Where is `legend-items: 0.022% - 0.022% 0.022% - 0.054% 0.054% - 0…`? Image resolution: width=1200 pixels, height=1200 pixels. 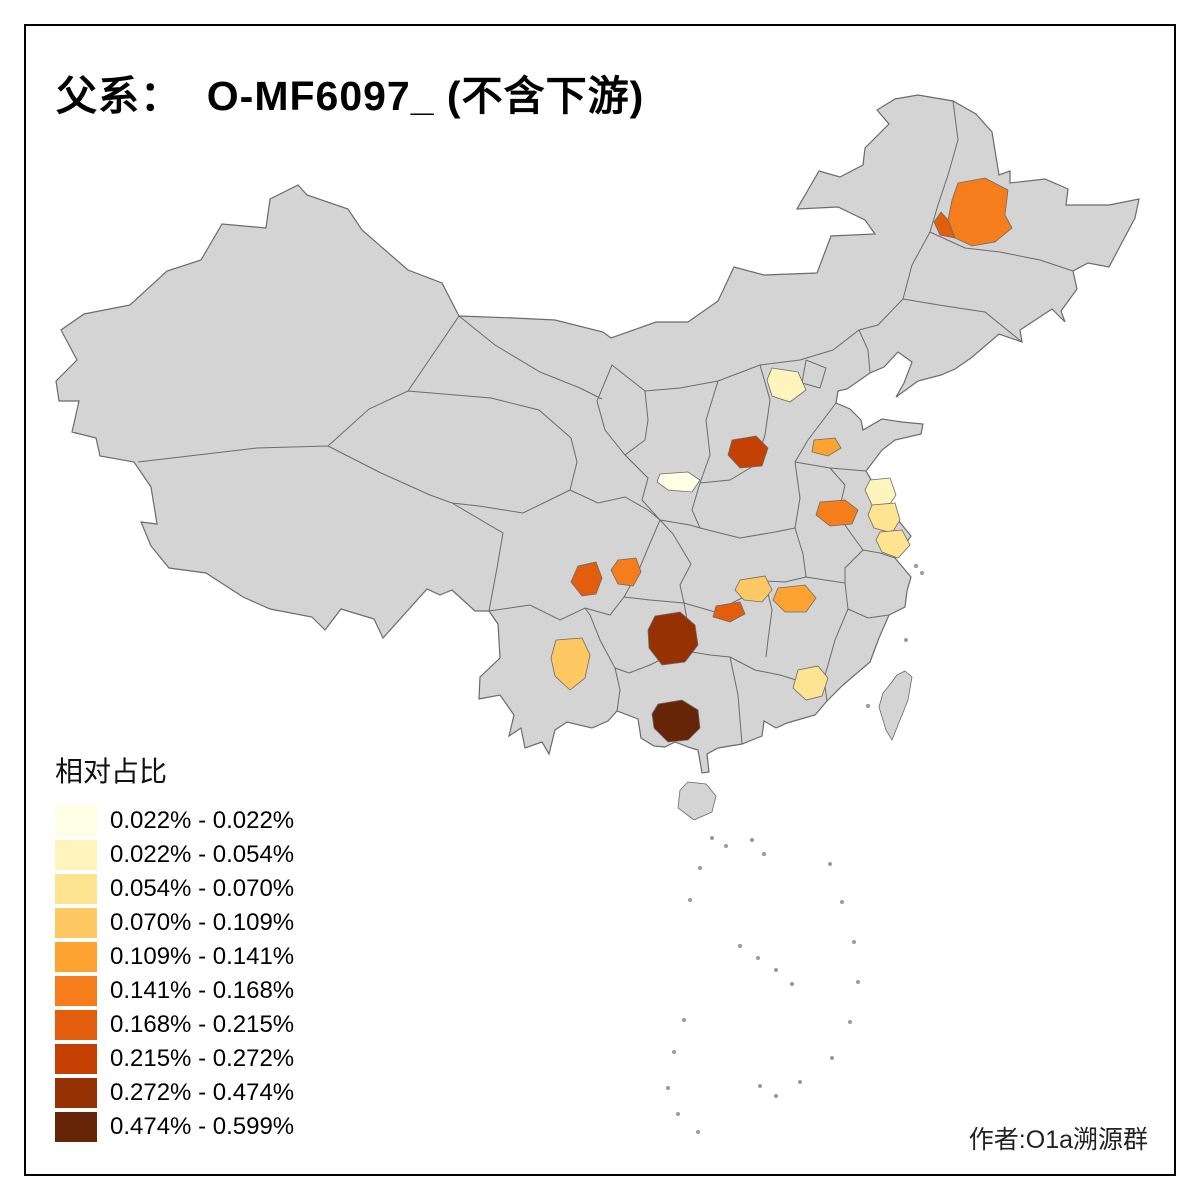
legend-items: 0.022% - 0.022% 0.022% - 0.054% 0.054% - 0… is located at coordinates (174, 974).